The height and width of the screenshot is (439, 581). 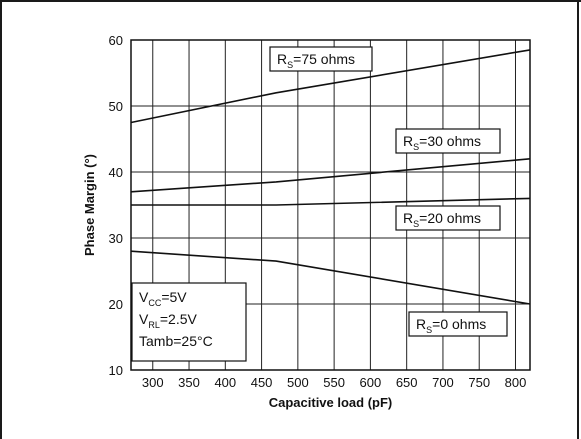 I want to click on y-tick-label: 50, so click(x=116, y=106).